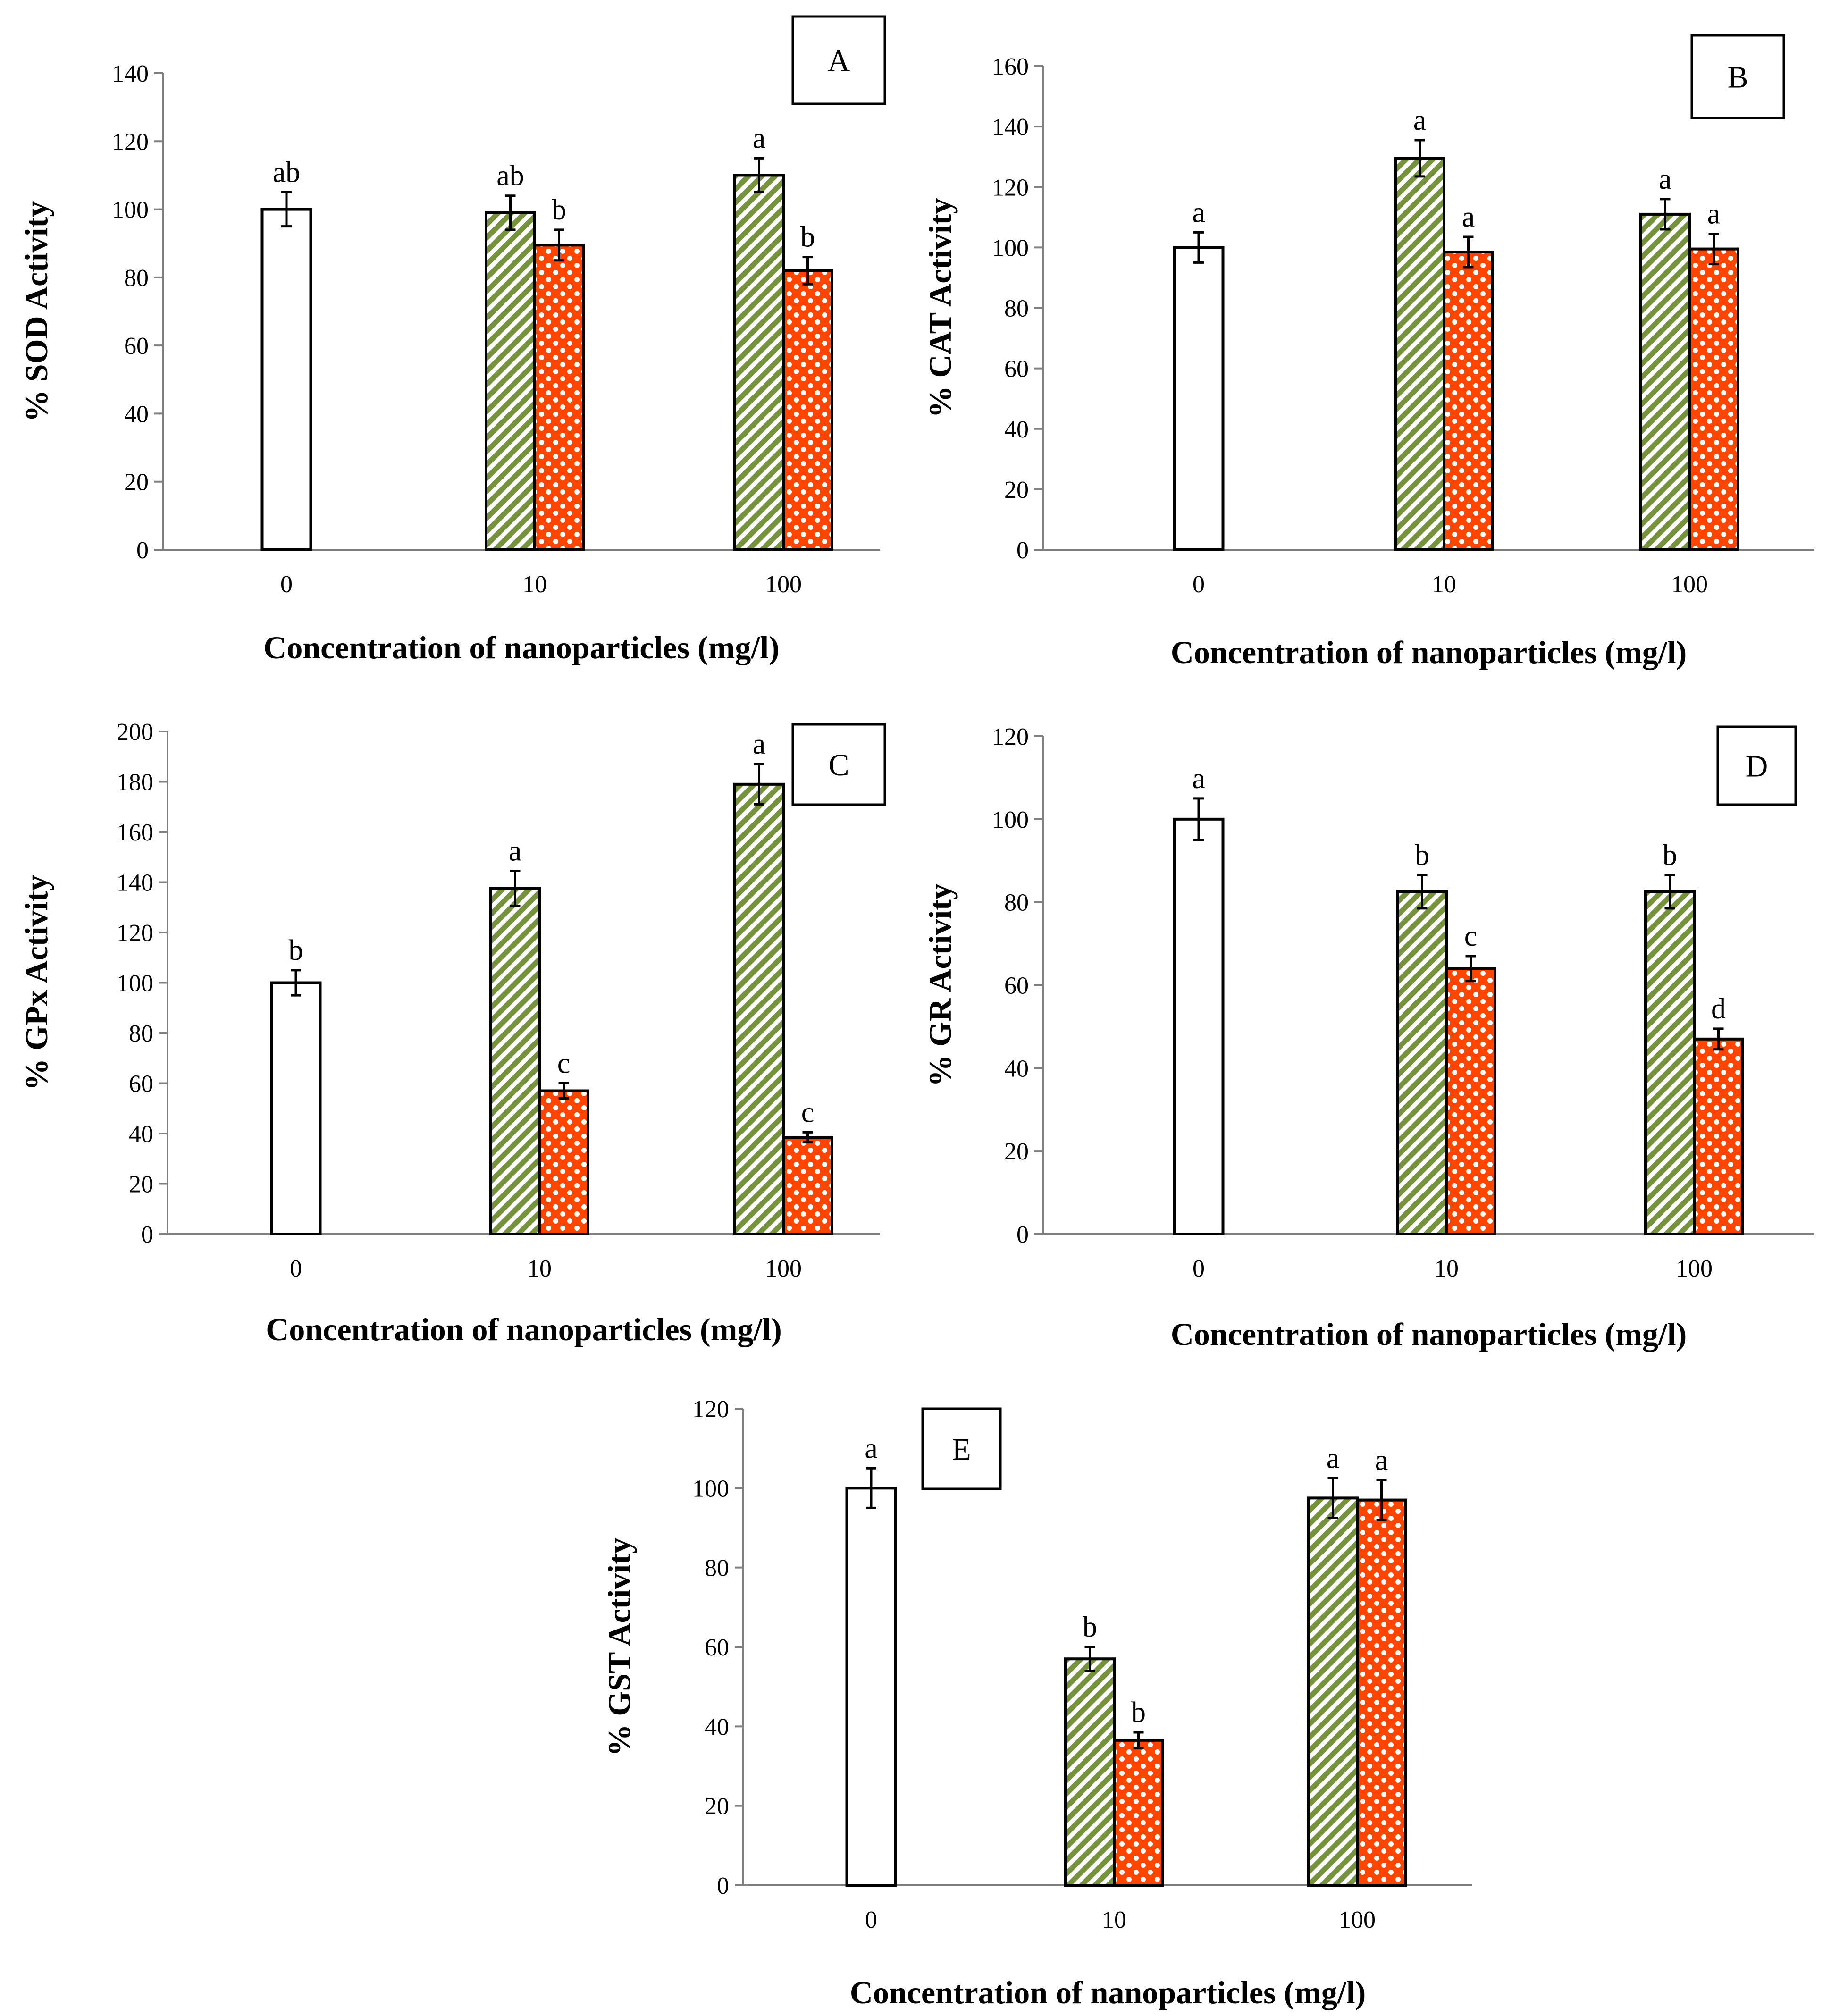 The image size is (1831, 2016). Describe the element at coordinates (135, 782) in the screenshot. I see `y-tick-label: 180` at that location.